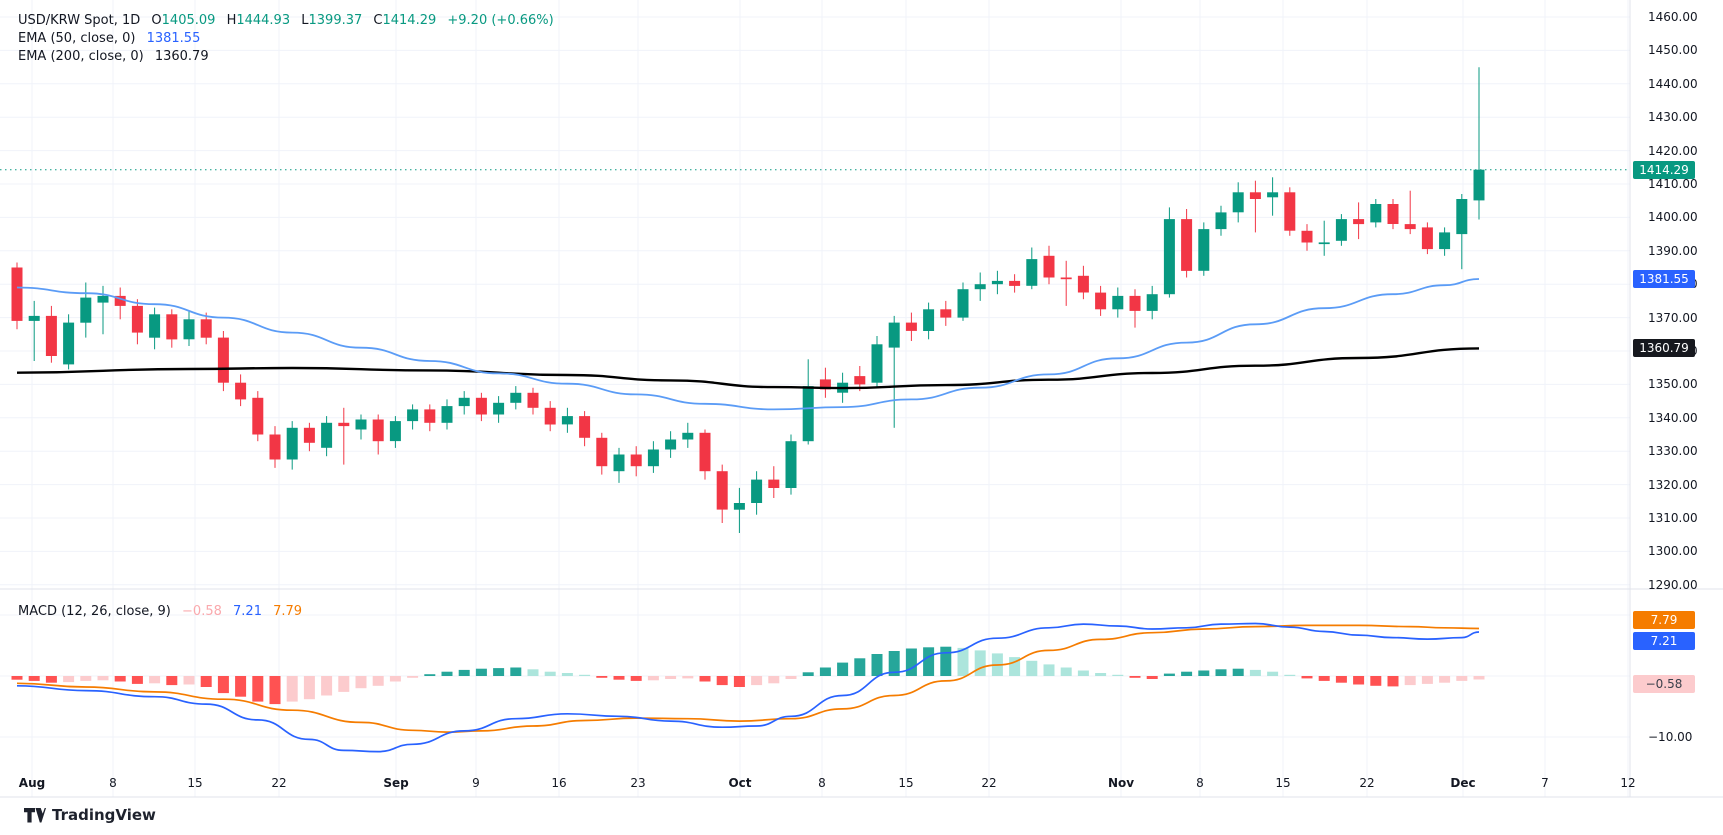 This screenshot has height=835, width=1723. What do you see at coordinates (559, 783) in the screenshot?
I see `time-axis-label: 16` at bounding box center [559, 783].